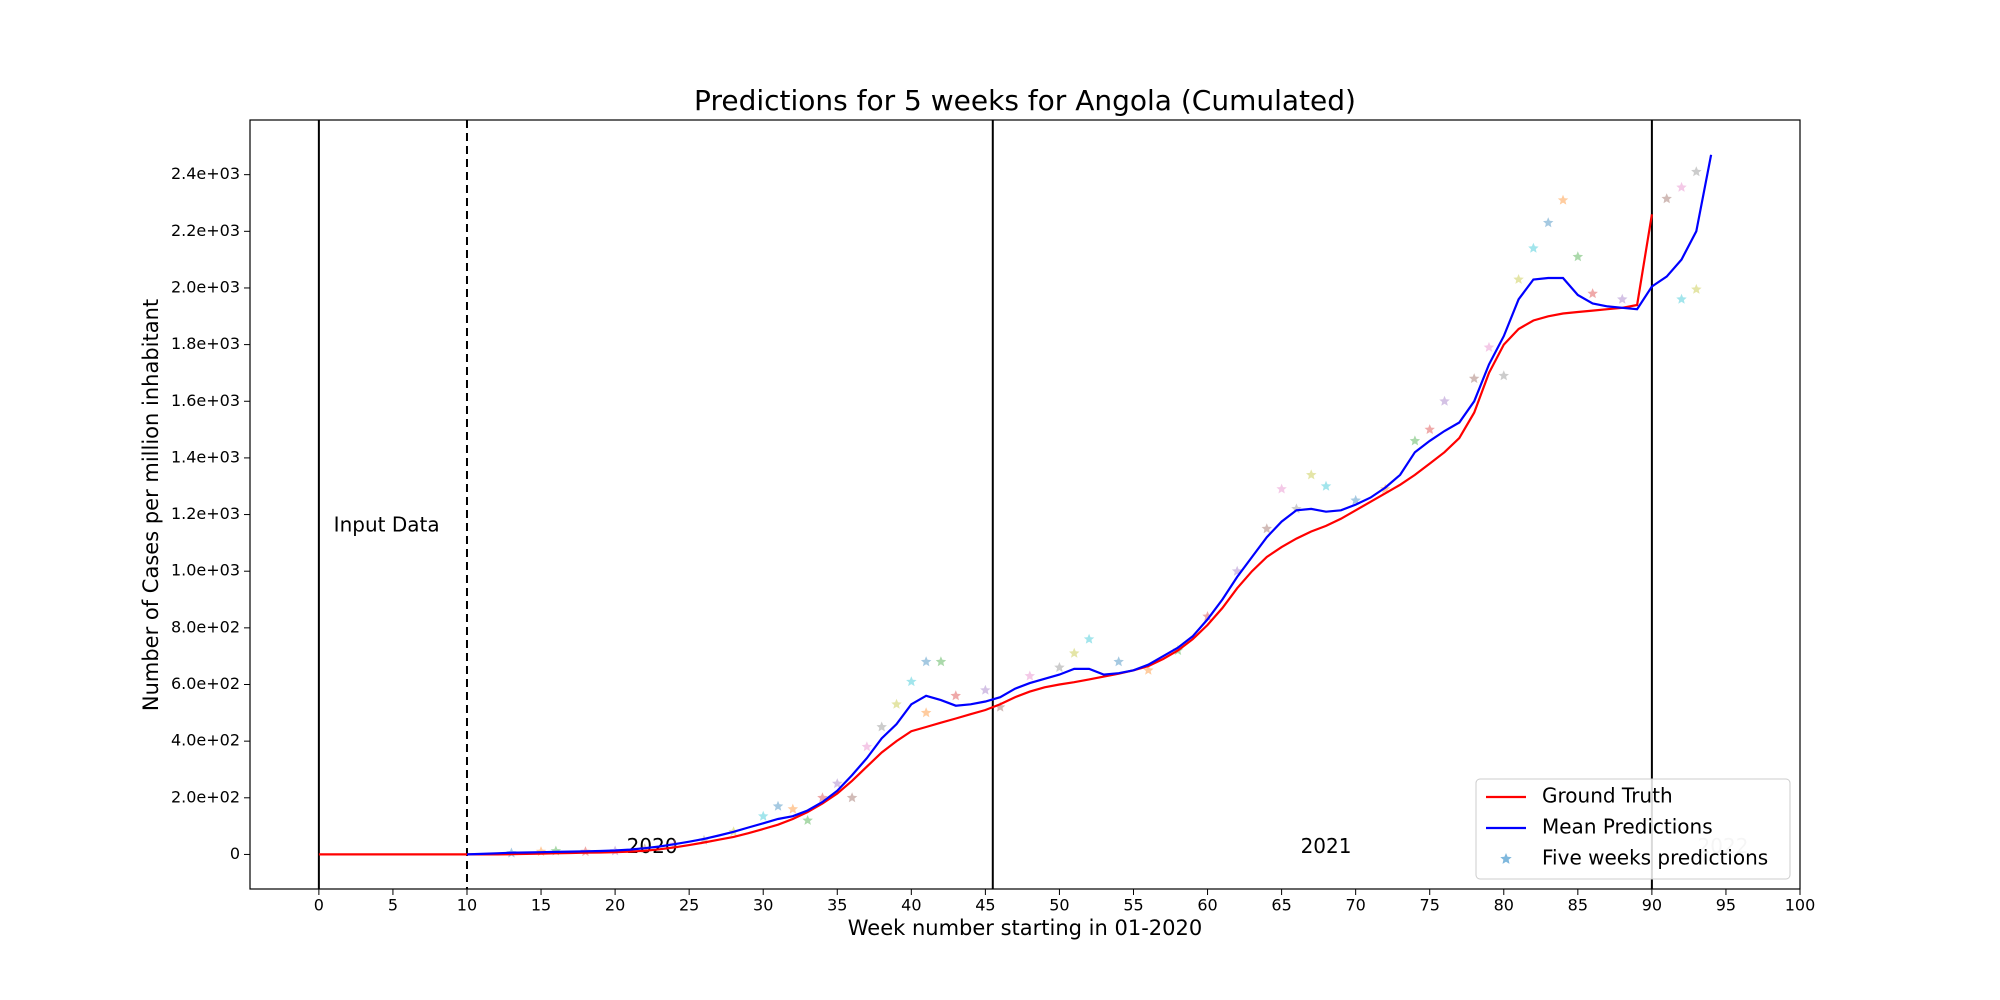  I want to click on x-tick-label: 20, so click(615, 905).